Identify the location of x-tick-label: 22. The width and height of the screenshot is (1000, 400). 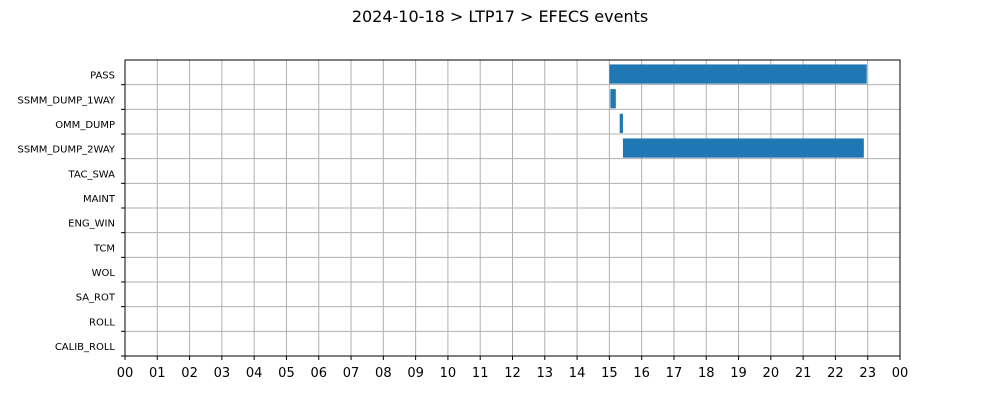
(835, 373).